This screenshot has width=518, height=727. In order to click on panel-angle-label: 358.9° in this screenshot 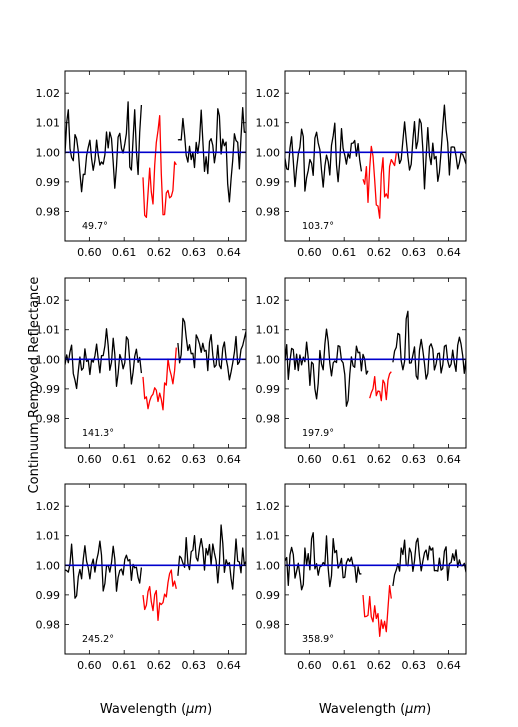, I will do `click(318, 639)`.